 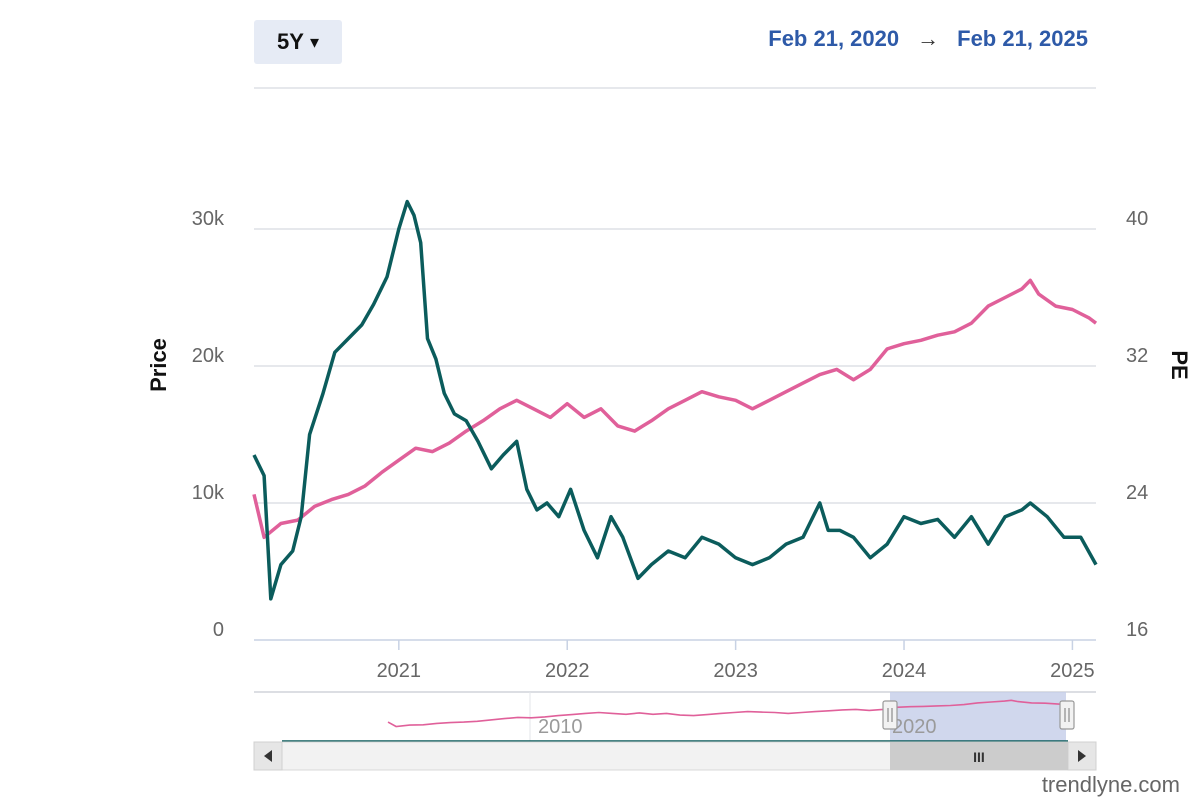 I want to click on x-tick-label: 2023, so click(x=735, y=671).